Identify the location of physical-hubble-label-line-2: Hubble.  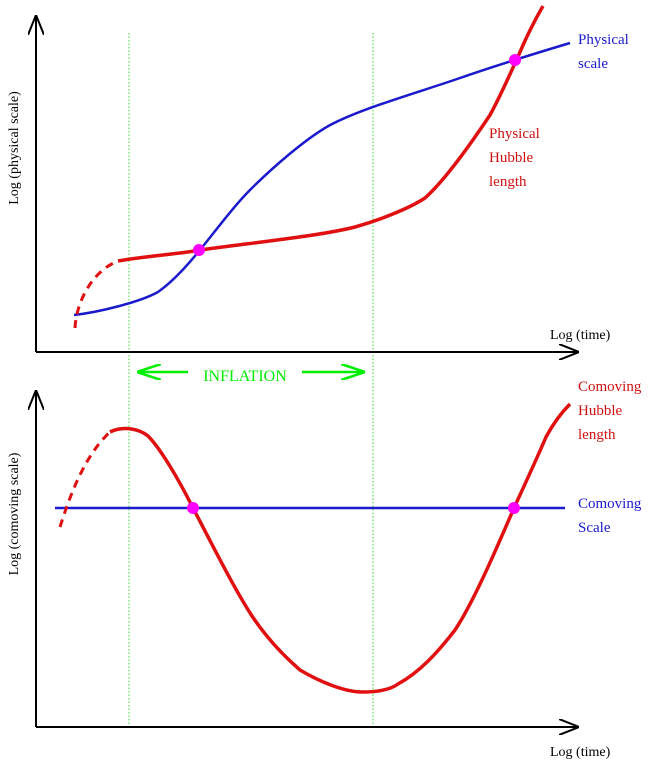
(511, 158).